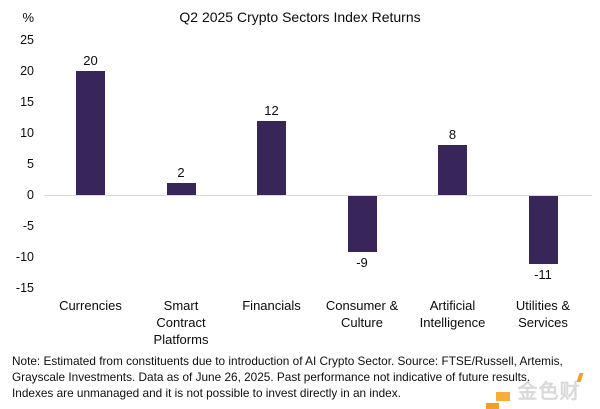 The width and height of the screenshot is (600, 409). I want to click on watermark: 金色财经, so click(543, 391).